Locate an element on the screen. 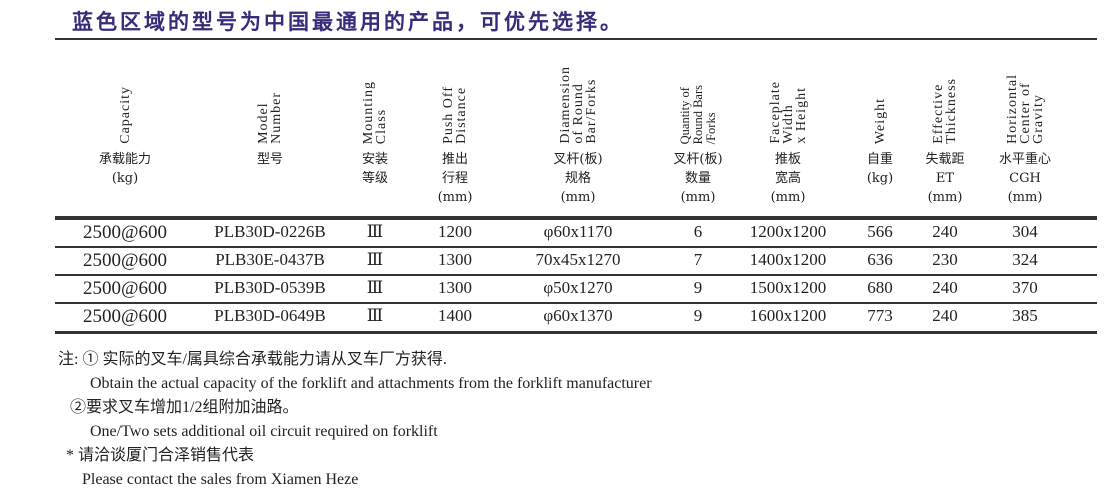  header-zh: 水平重心 CGH (mm) is located at coordinates (1024, 178).